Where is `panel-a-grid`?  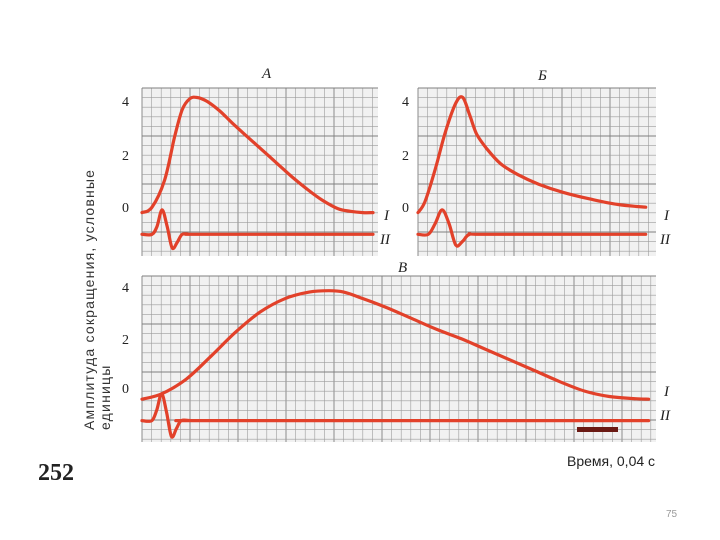
panel-a-grid is located at coordinates (259, 171).